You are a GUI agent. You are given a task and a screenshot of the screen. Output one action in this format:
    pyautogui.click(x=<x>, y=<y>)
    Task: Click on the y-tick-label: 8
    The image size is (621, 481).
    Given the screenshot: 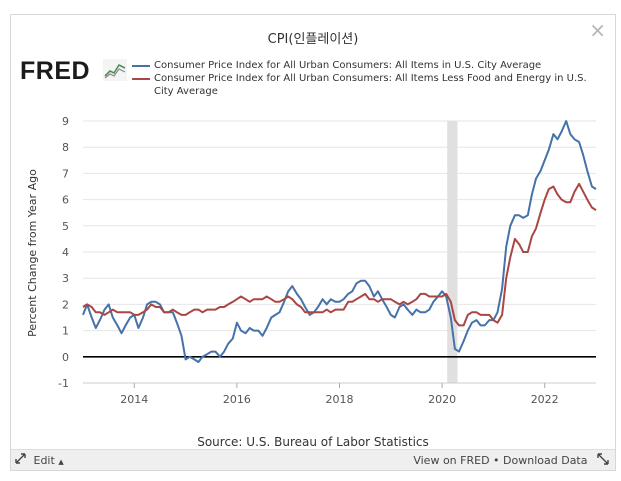 What is the action you would take?
    pyautogui.click(x=65, y=147)
    